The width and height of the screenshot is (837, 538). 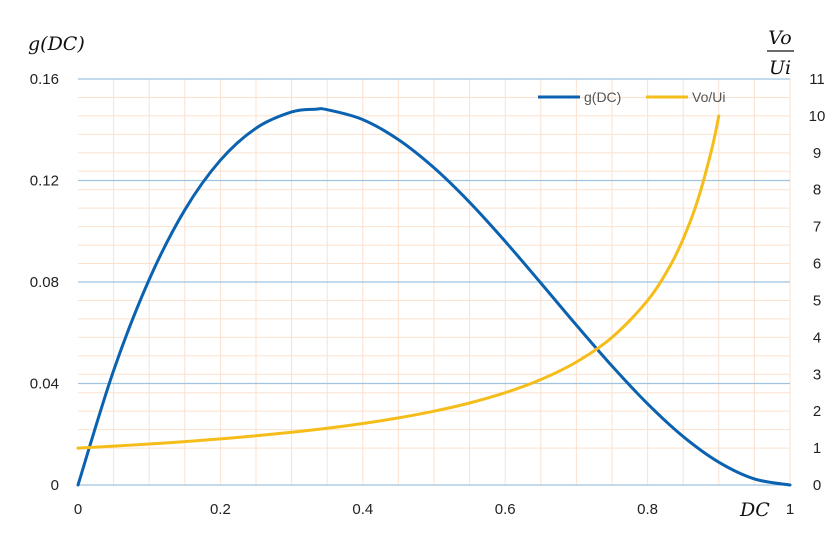 What do you see at coordinates (754, 510) in the screenshot?
I see `x-axis-title: DC` at bounding box center [754, 510].